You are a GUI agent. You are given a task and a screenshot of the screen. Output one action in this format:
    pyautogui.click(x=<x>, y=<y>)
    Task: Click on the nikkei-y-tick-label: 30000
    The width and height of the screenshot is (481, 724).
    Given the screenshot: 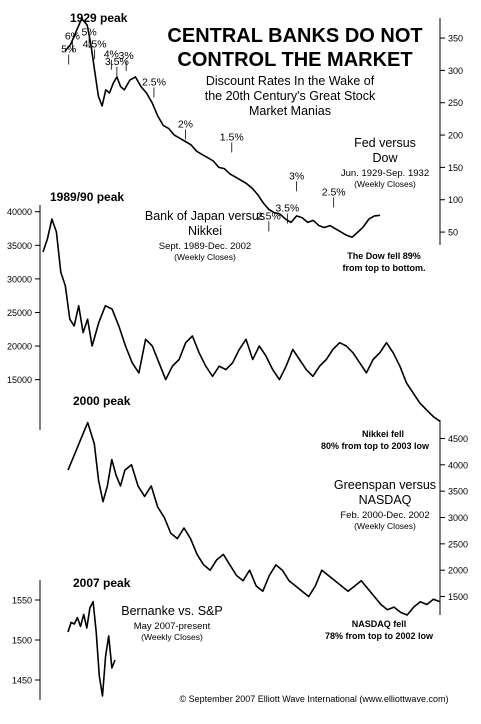 What is the action you would take?
    pyautogui.click(x=19, y=279)
    